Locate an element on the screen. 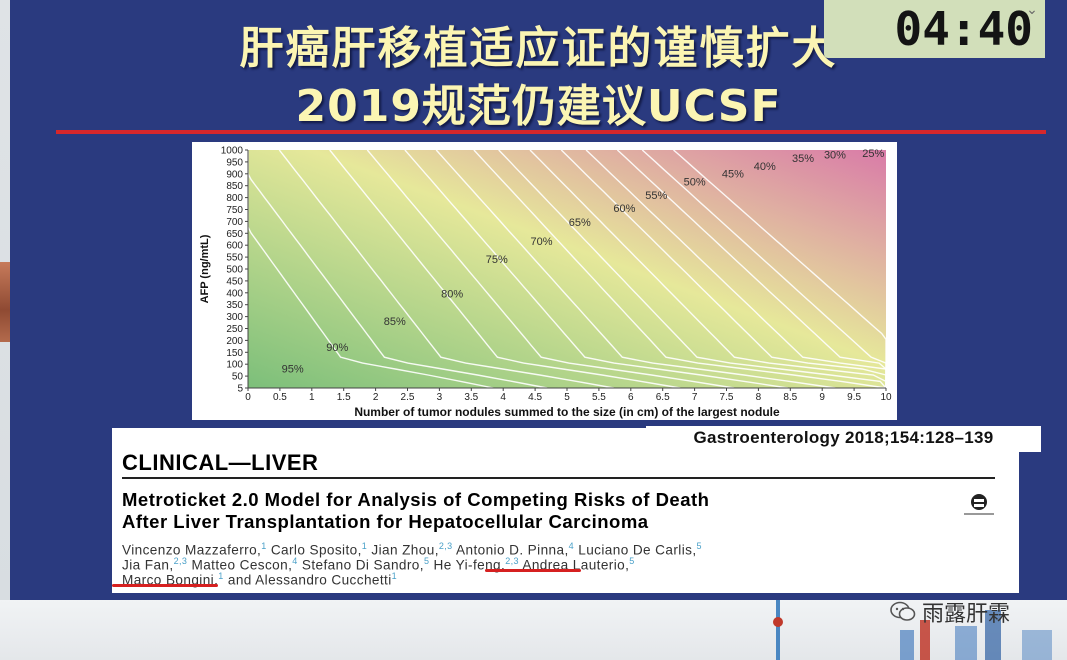 This screenshot has height=660, width=1067. author-affiliation: 4 is located at coordinates (571, 546).